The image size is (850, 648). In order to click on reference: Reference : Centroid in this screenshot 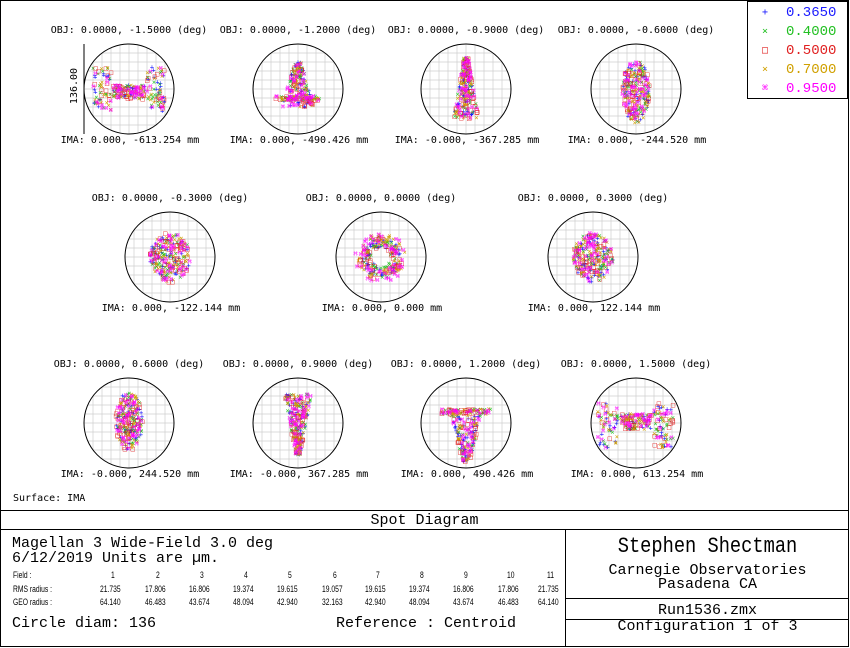, I will do `click(426, 623)`.